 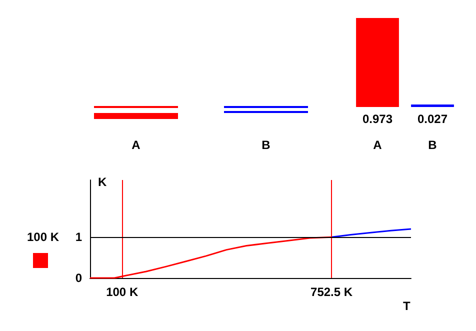 What do you see at coordinates (371, 233) in the screenshot?
I see `line-series` at bounding box center [371, 233].